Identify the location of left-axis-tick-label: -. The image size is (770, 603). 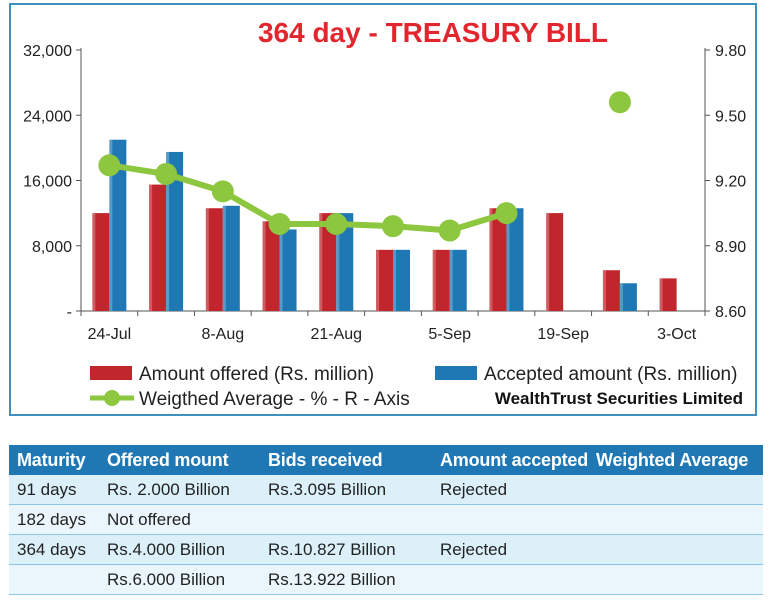
(69, 312).